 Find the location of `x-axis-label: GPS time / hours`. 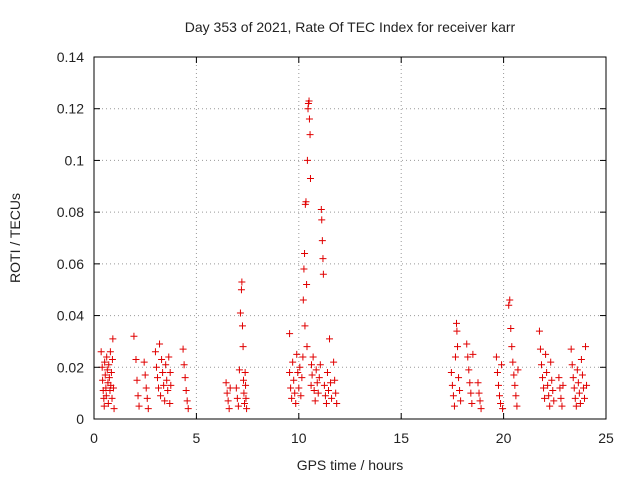

x-axis-label: GPS time / hours is located at coordinates (350, 465).